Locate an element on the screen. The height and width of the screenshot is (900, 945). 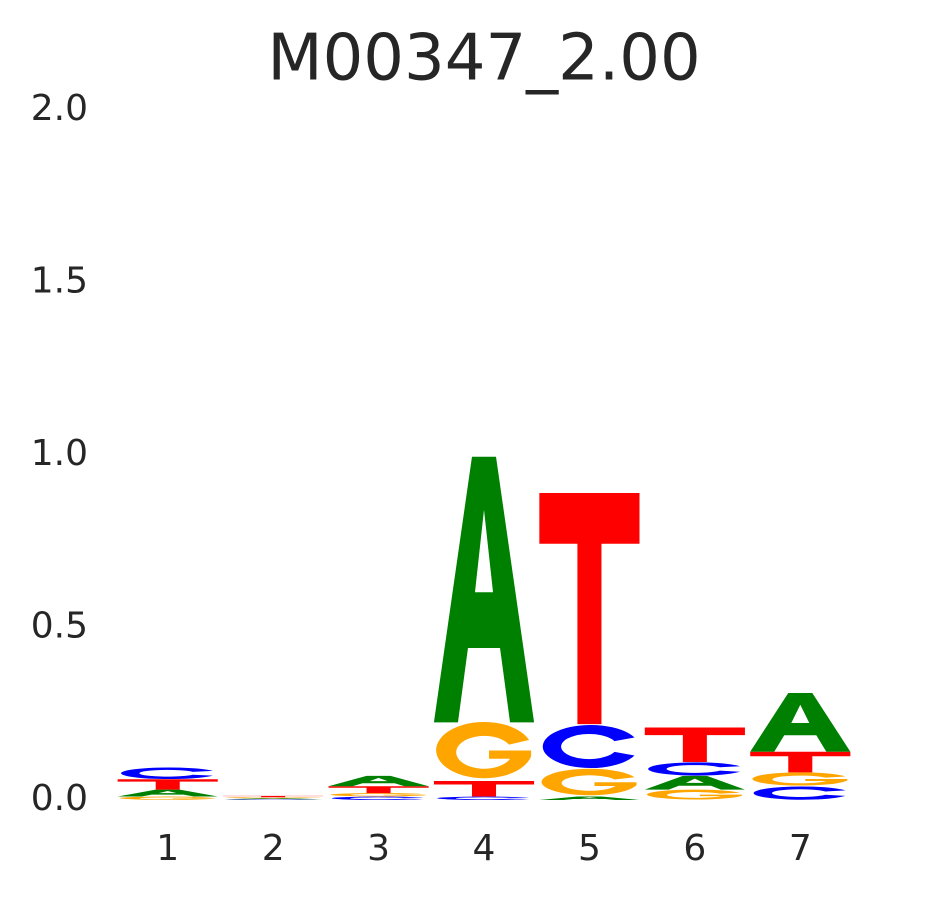
x-tick-label: 5 is located at coordinates (589, 848).